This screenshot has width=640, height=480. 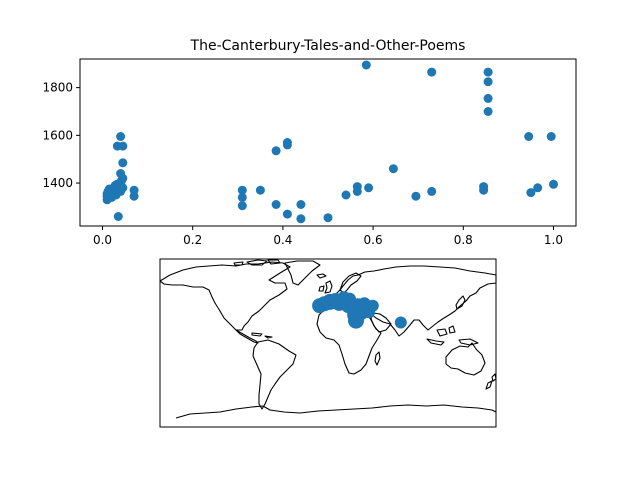 What do you see at coordinates (257, 262) in the screenshot?
I see `coastline-arctic-islands` at bounding box center [257, 262].